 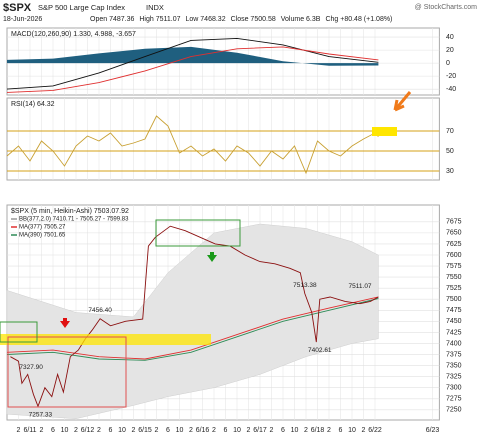 What do you see at coordinates (203, 430) in the screenshot?
I see `x-tick-label: 6/16` at bounding box center [203, 430].